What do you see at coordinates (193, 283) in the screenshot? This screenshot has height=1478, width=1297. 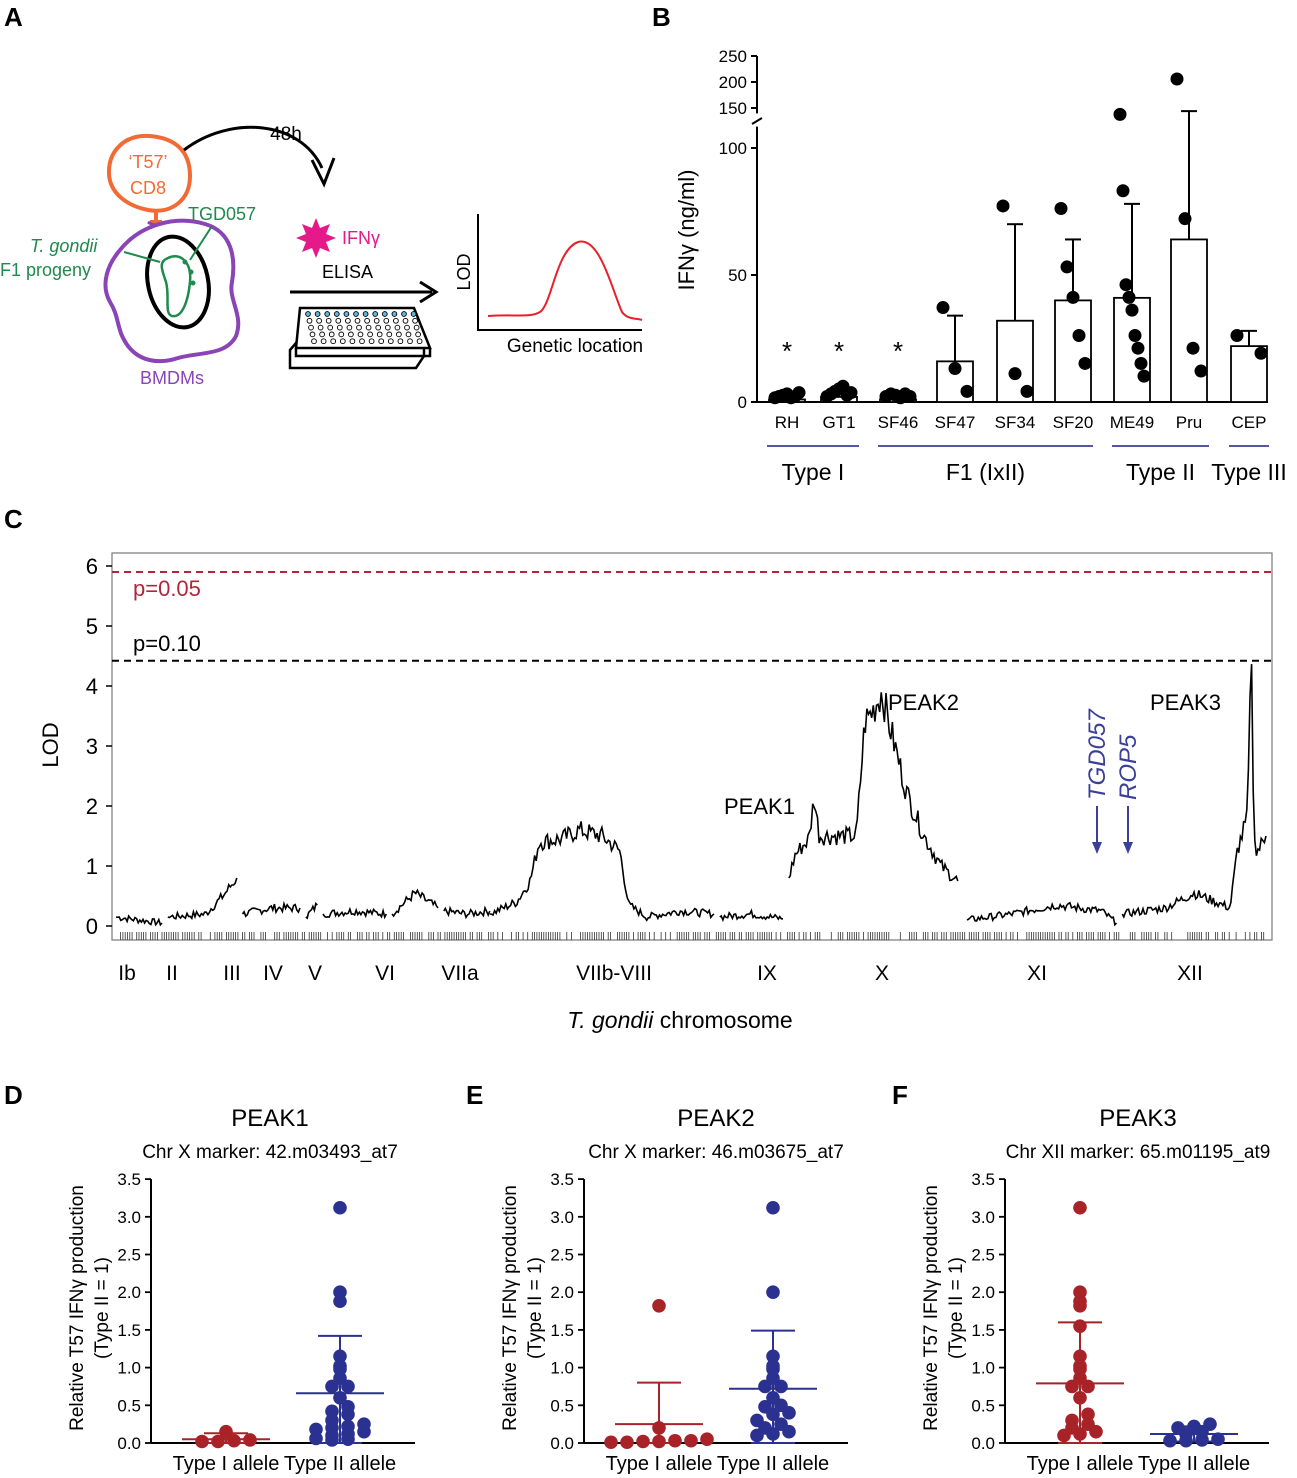 I see `antigen-dot-icon` at bounding box center [193, 283].